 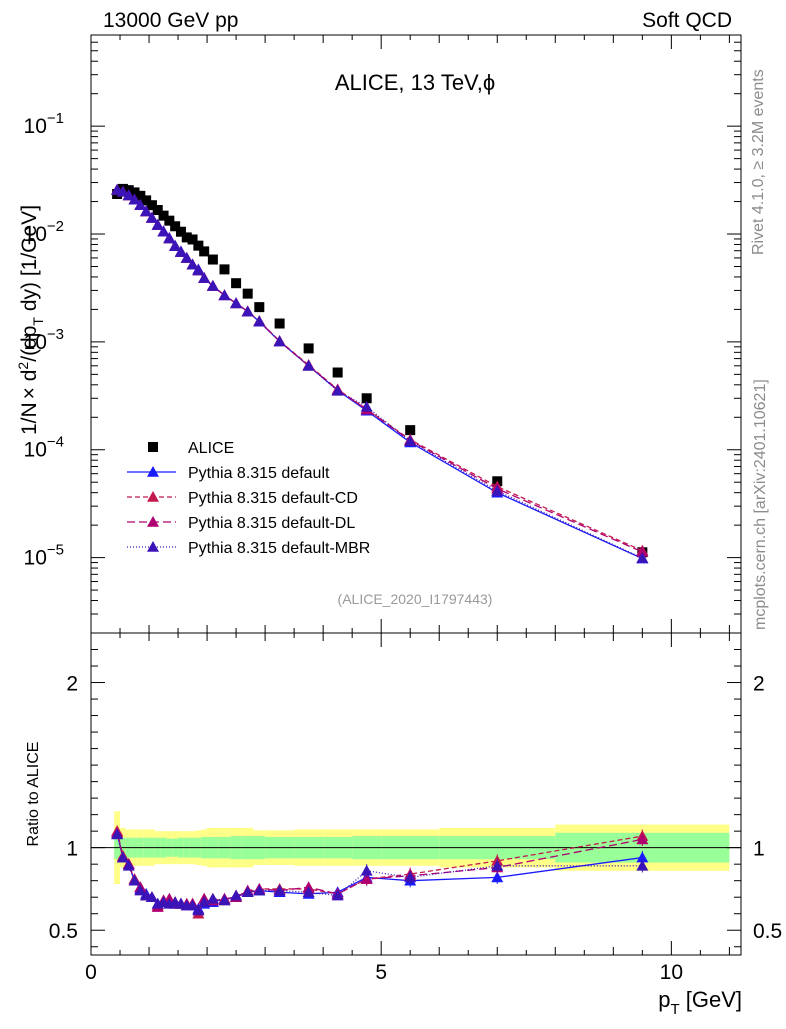 What do you see at coordinates (279, 548) in the screenshot?
I see `legend-label: Pythia 8.315 default-MBR` at bounding box center [279, 548].